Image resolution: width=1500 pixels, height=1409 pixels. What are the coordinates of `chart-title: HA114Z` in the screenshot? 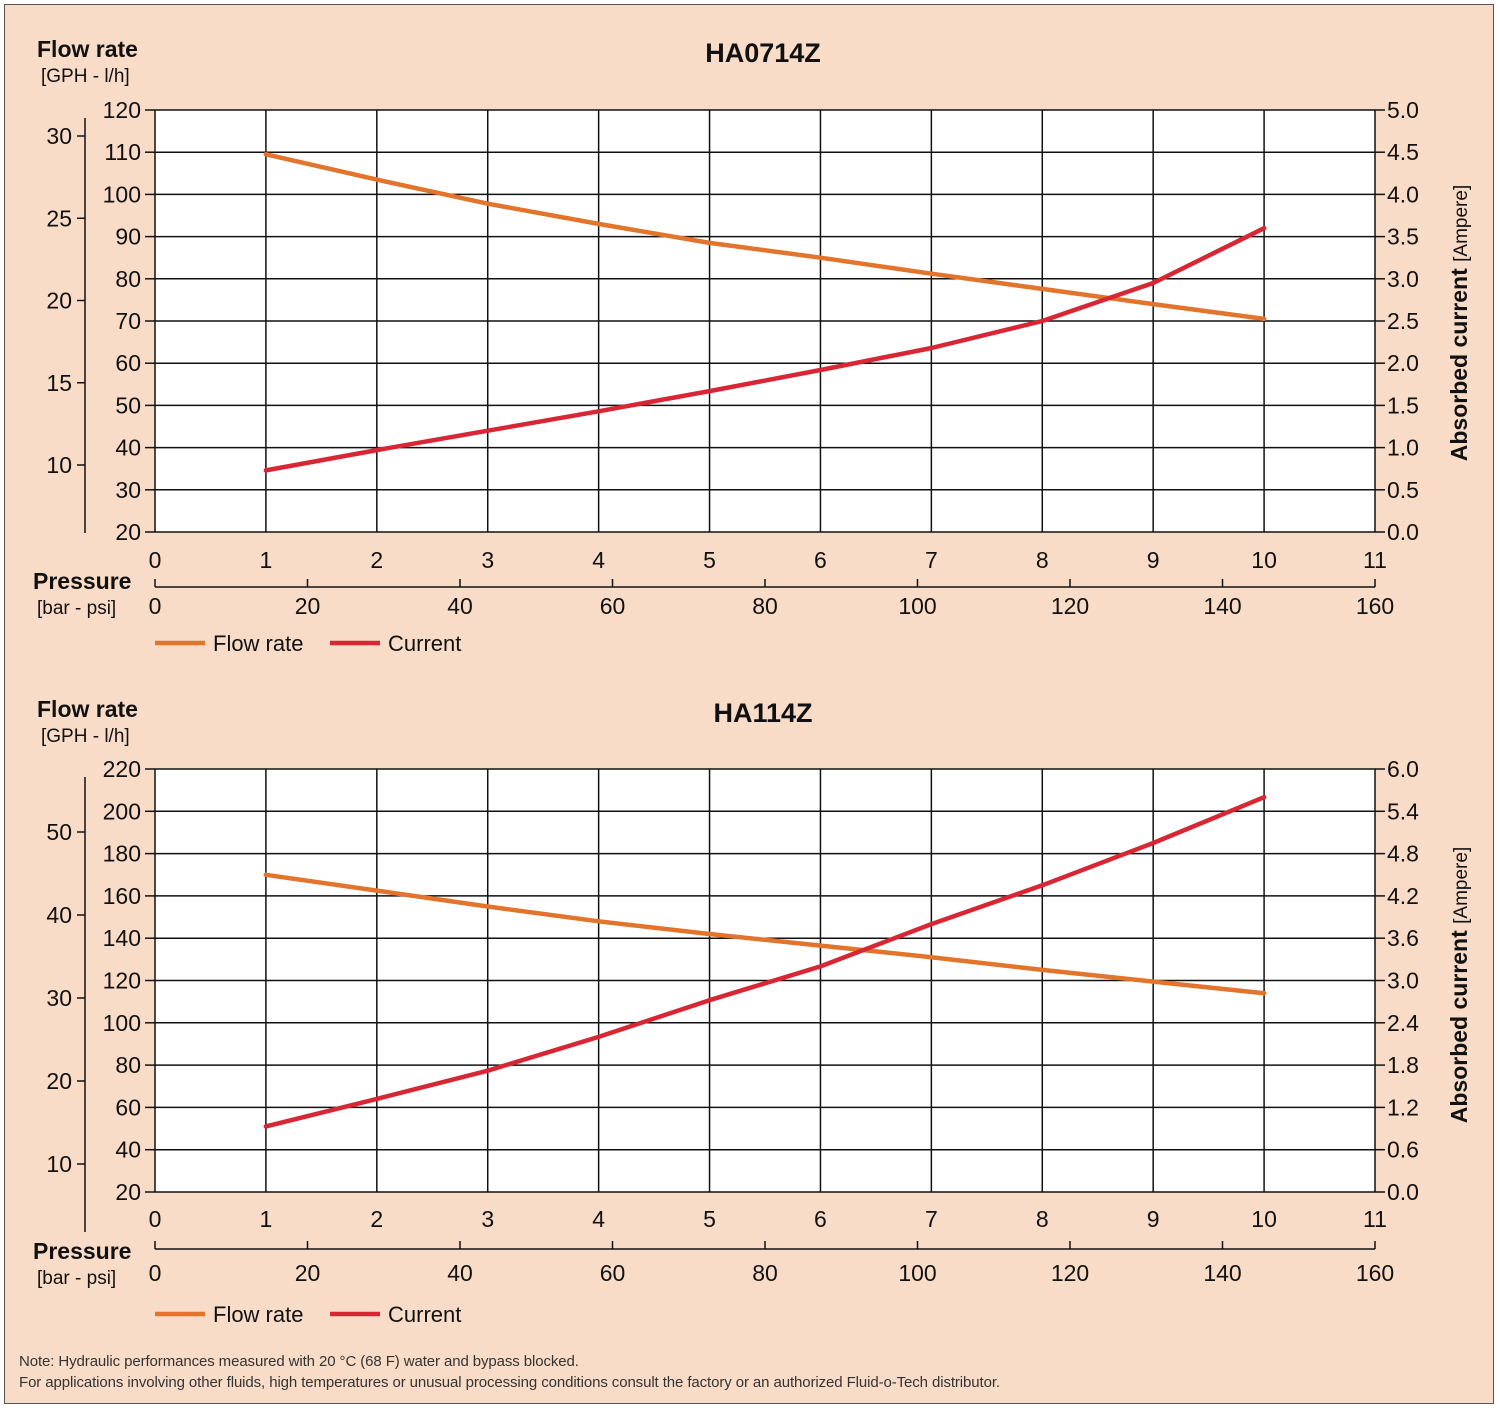 It's located at (762, 713).